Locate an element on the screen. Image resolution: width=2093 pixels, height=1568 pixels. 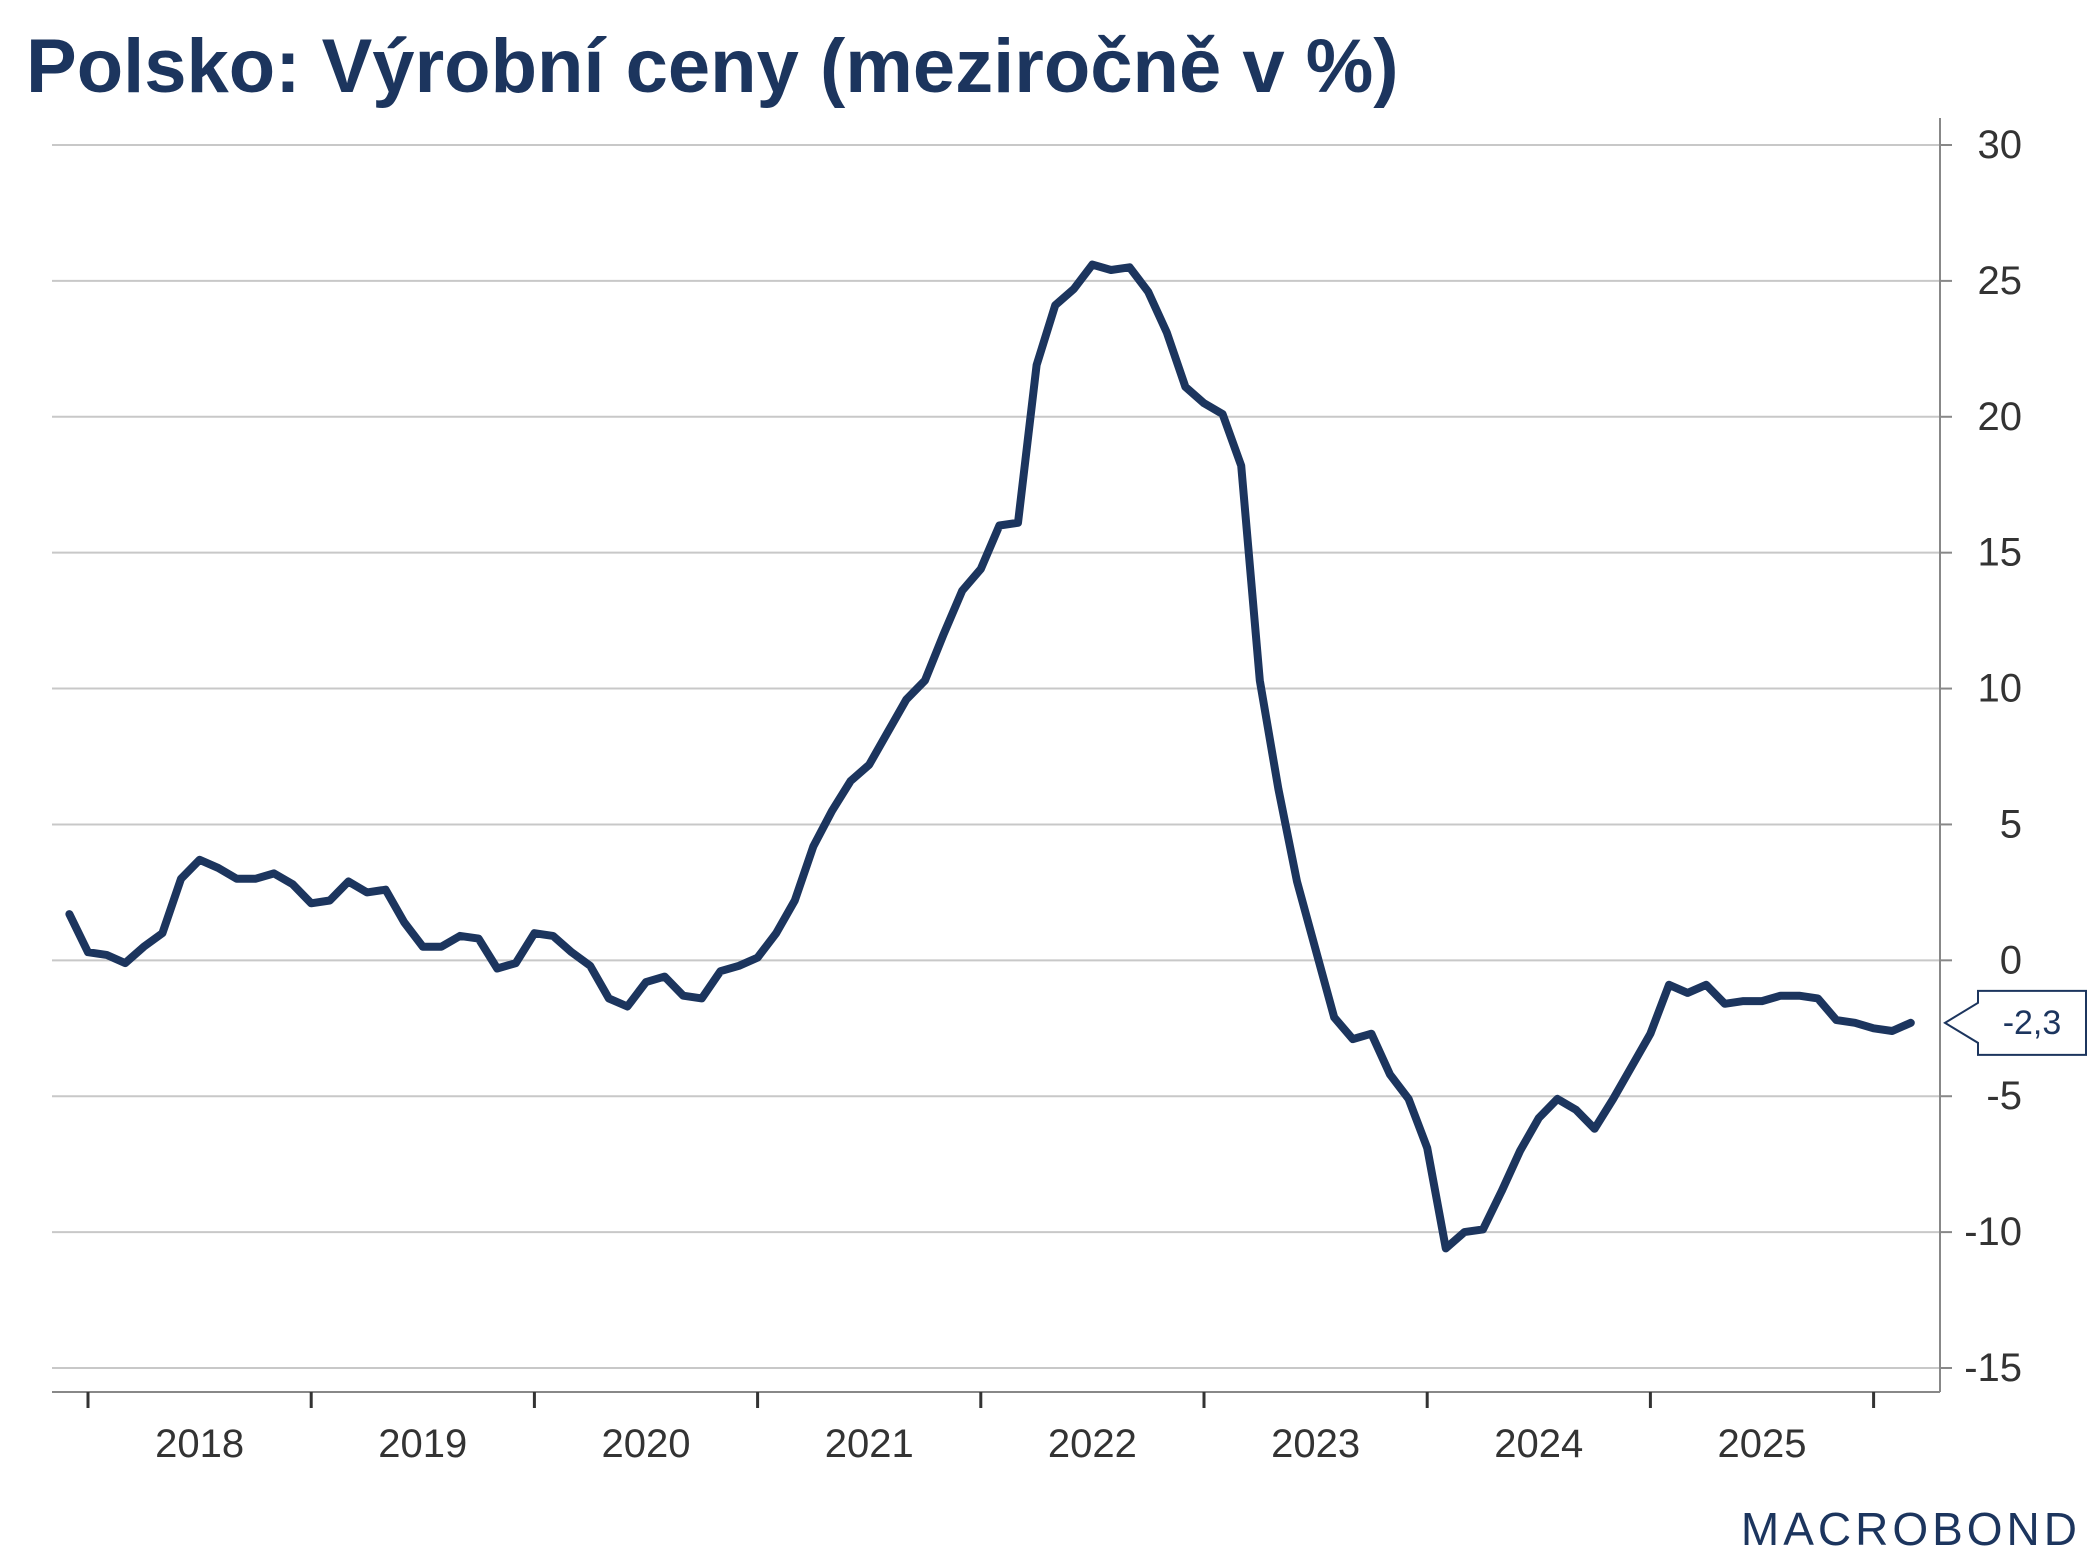
y-tick-label: 20 is located at coordinates (2000, 417).